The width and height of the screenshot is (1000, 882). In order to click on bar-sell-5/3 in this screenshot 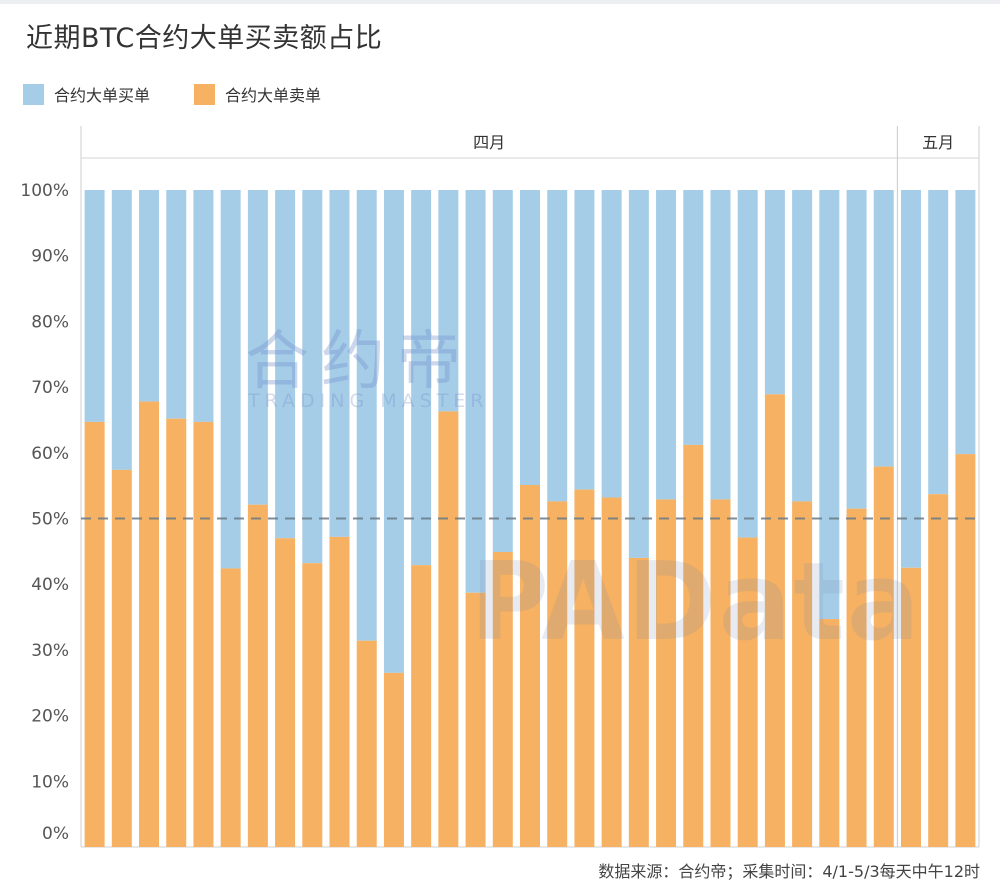, I will do `click(965, 650)`.